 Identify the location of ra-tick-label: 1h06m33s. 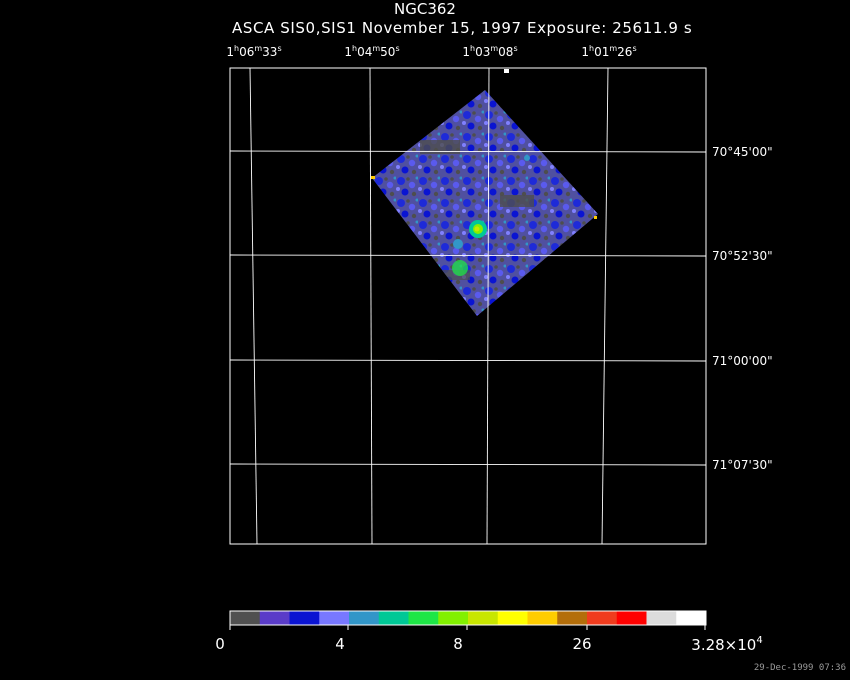
(254, 51).